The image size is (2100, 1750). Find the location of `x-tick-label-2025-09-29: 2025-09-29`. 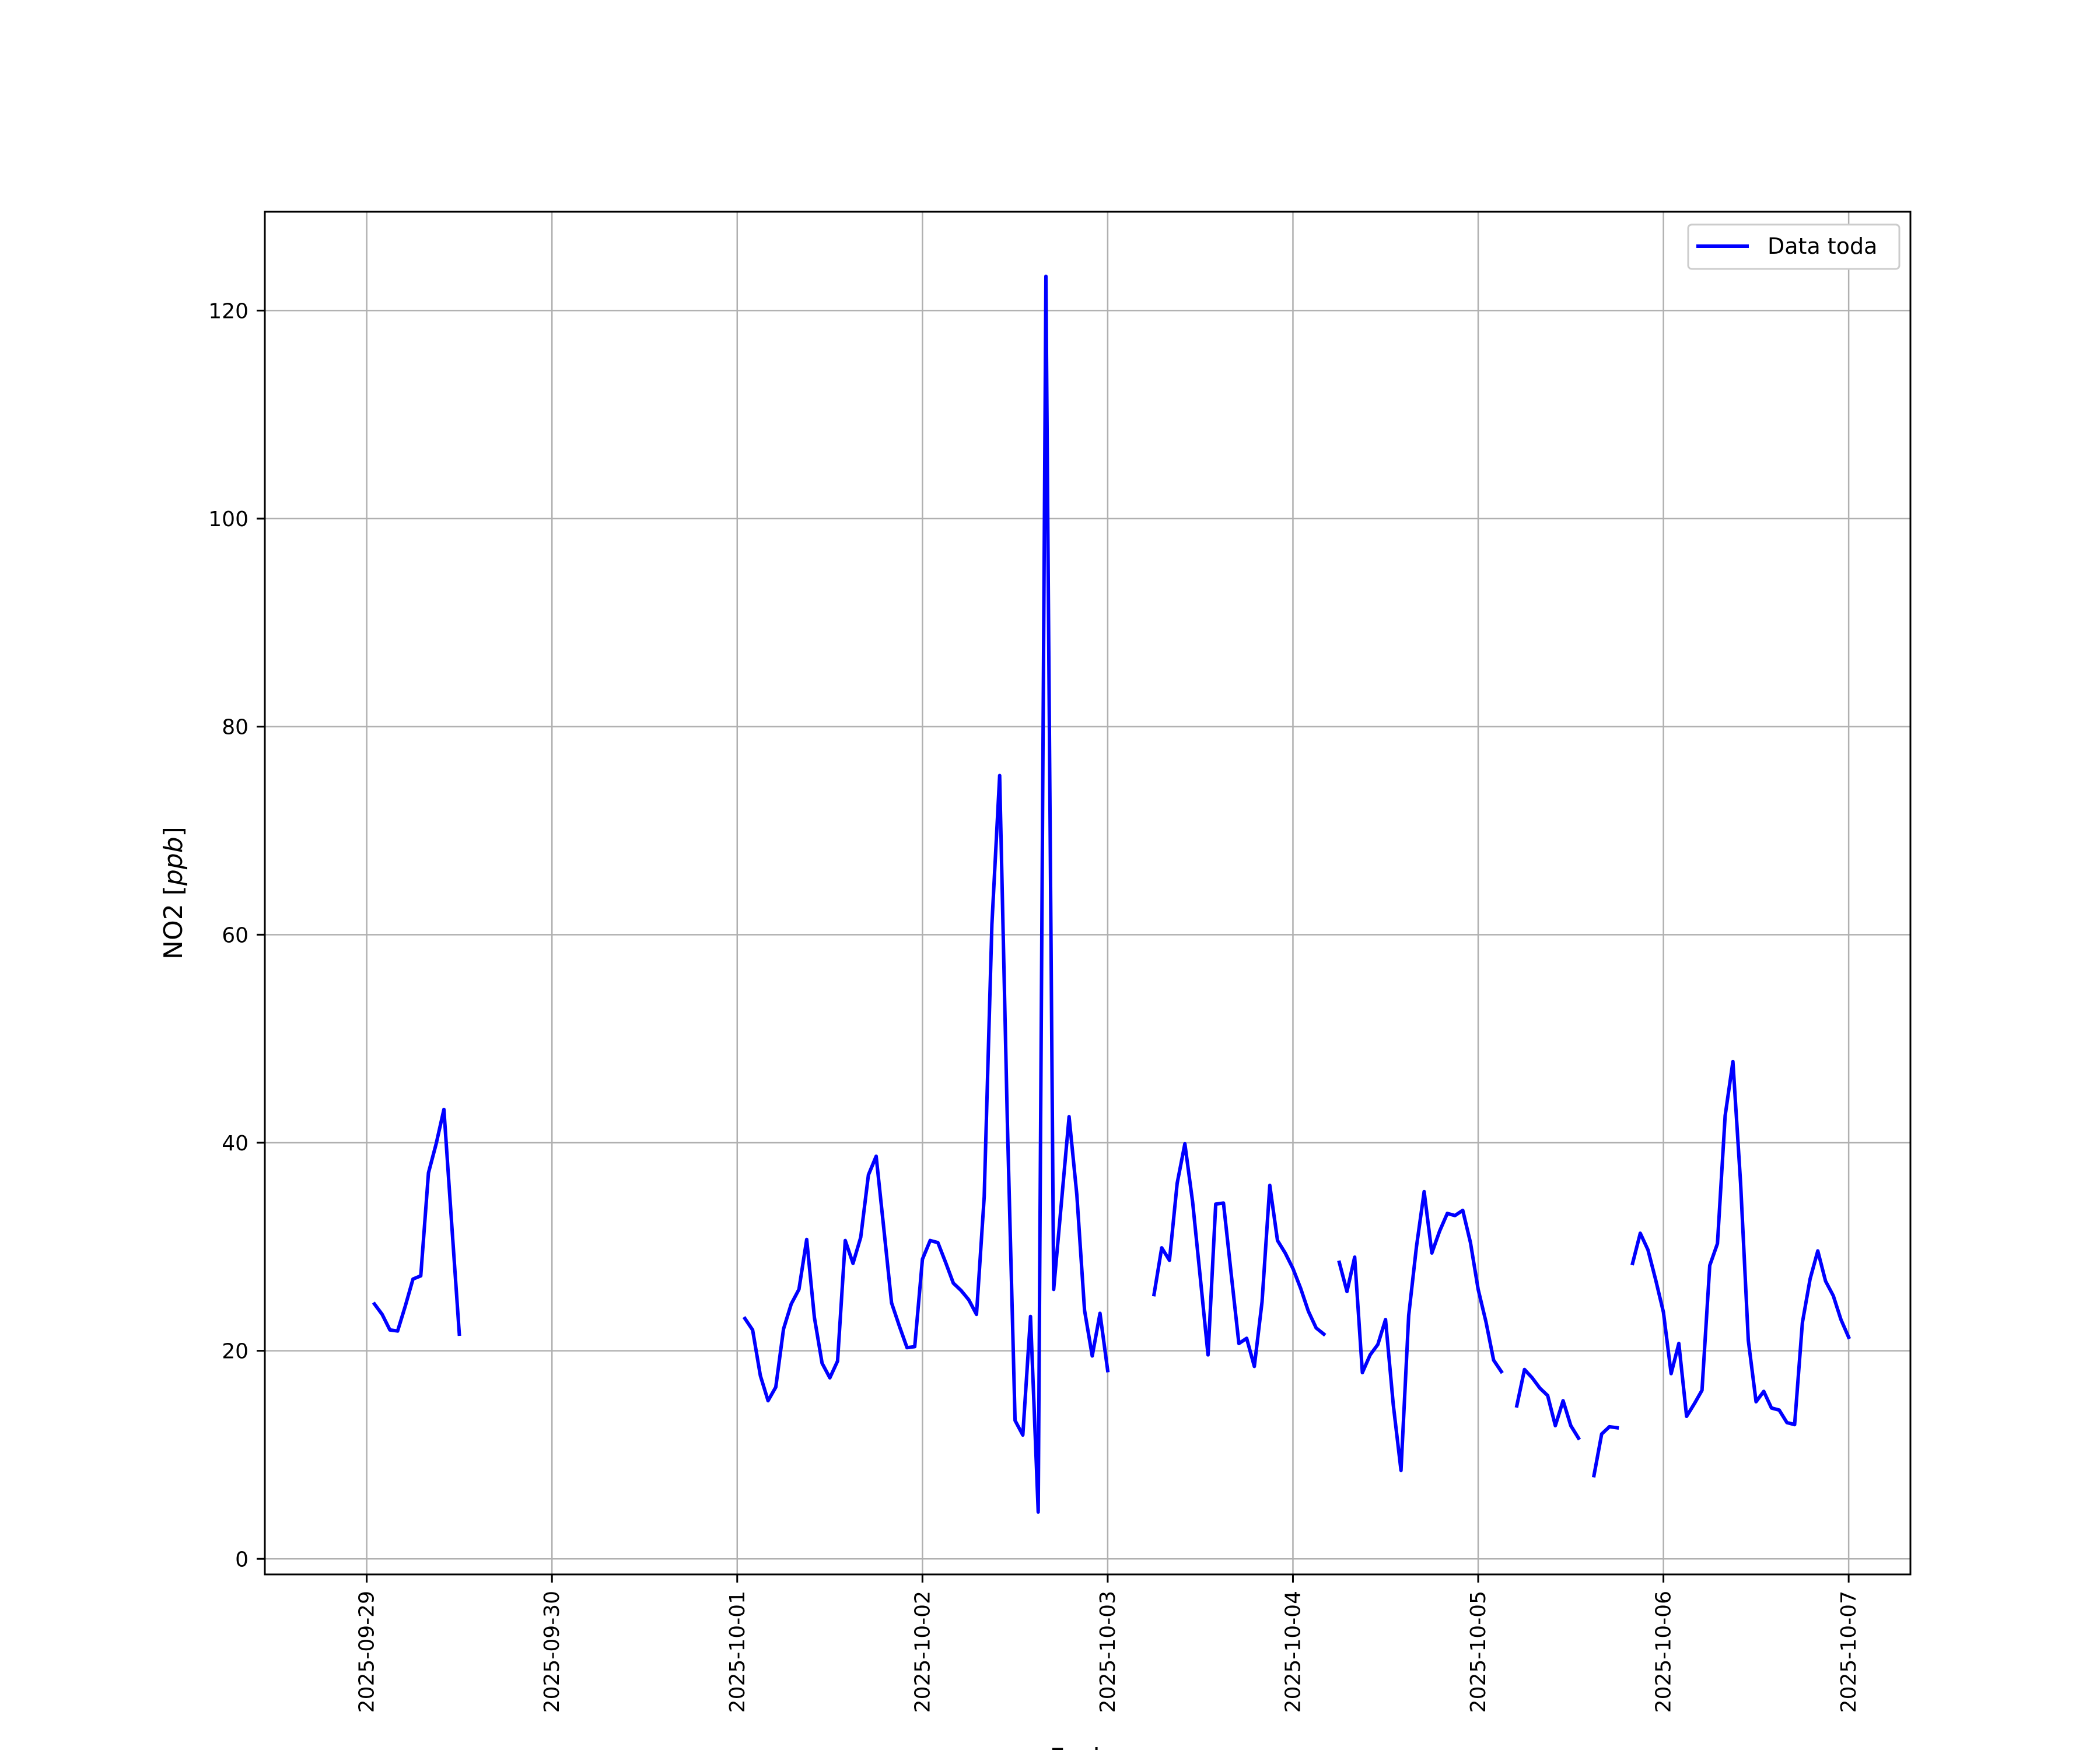

x-tick-label-2025-09-29: 2025-09-29 is located at coordinates (367, 1652).